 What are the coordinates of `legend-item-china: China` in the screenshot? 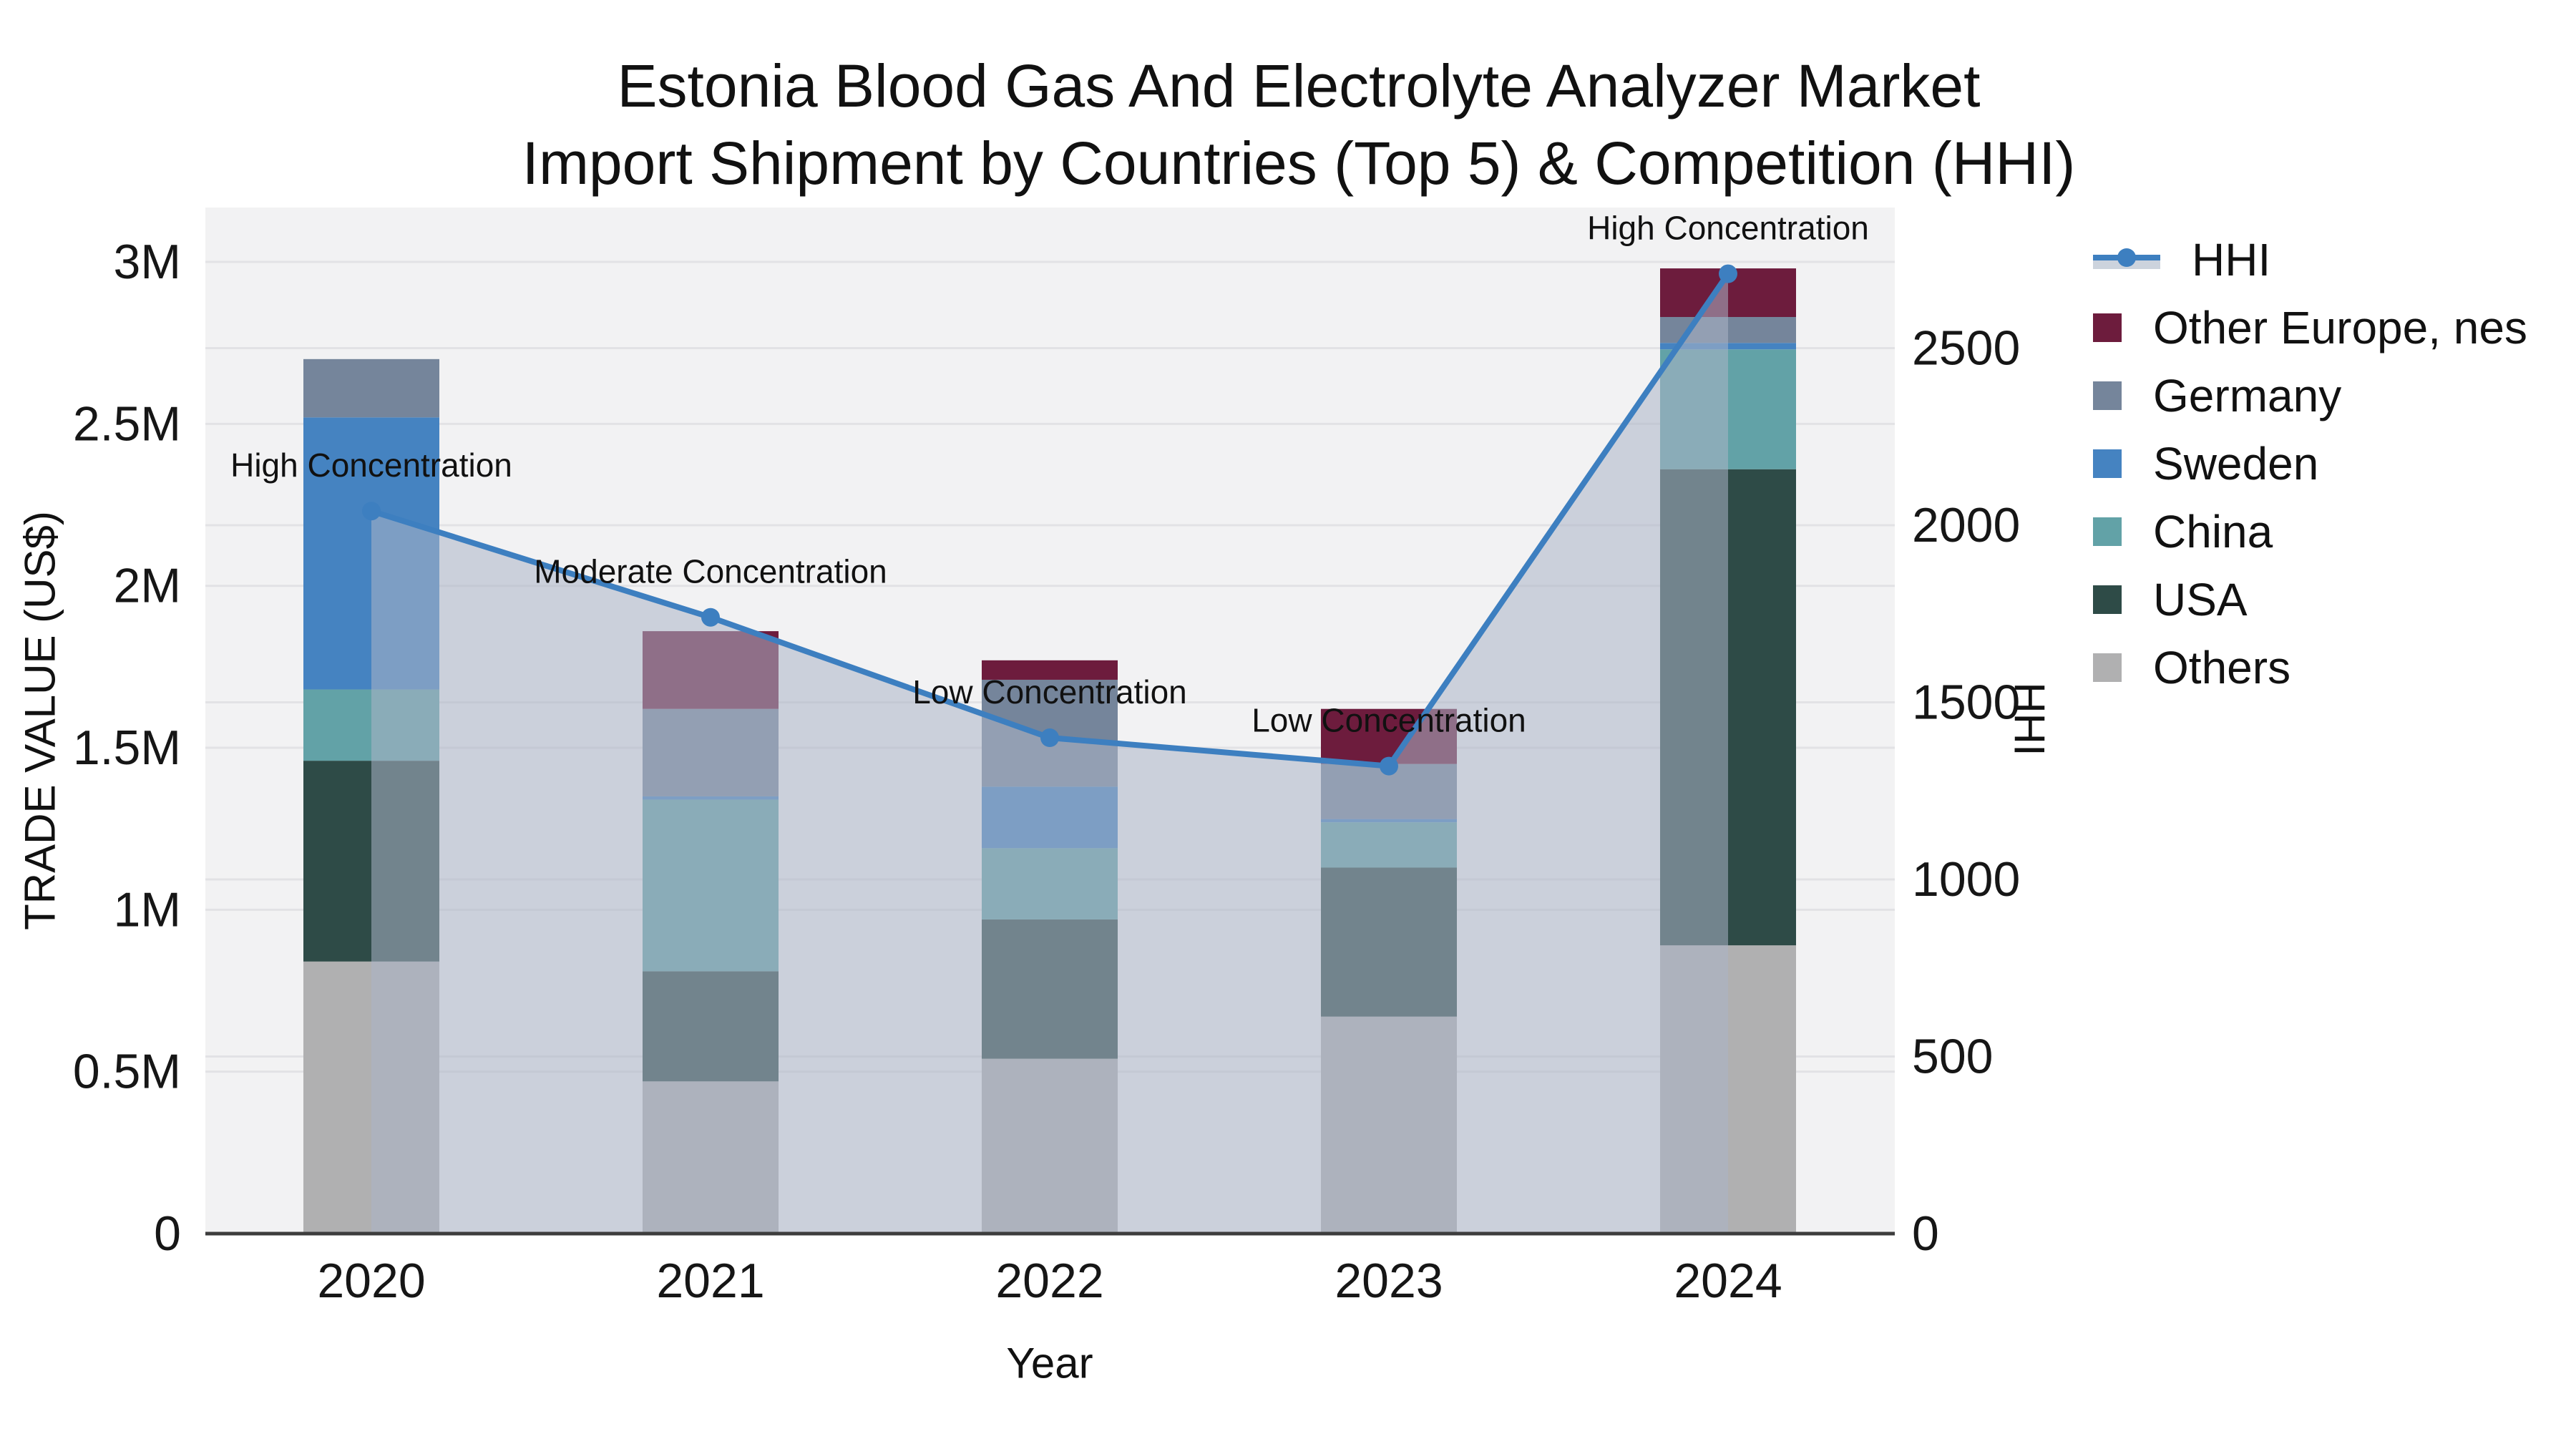 It's located at (2310, 531).